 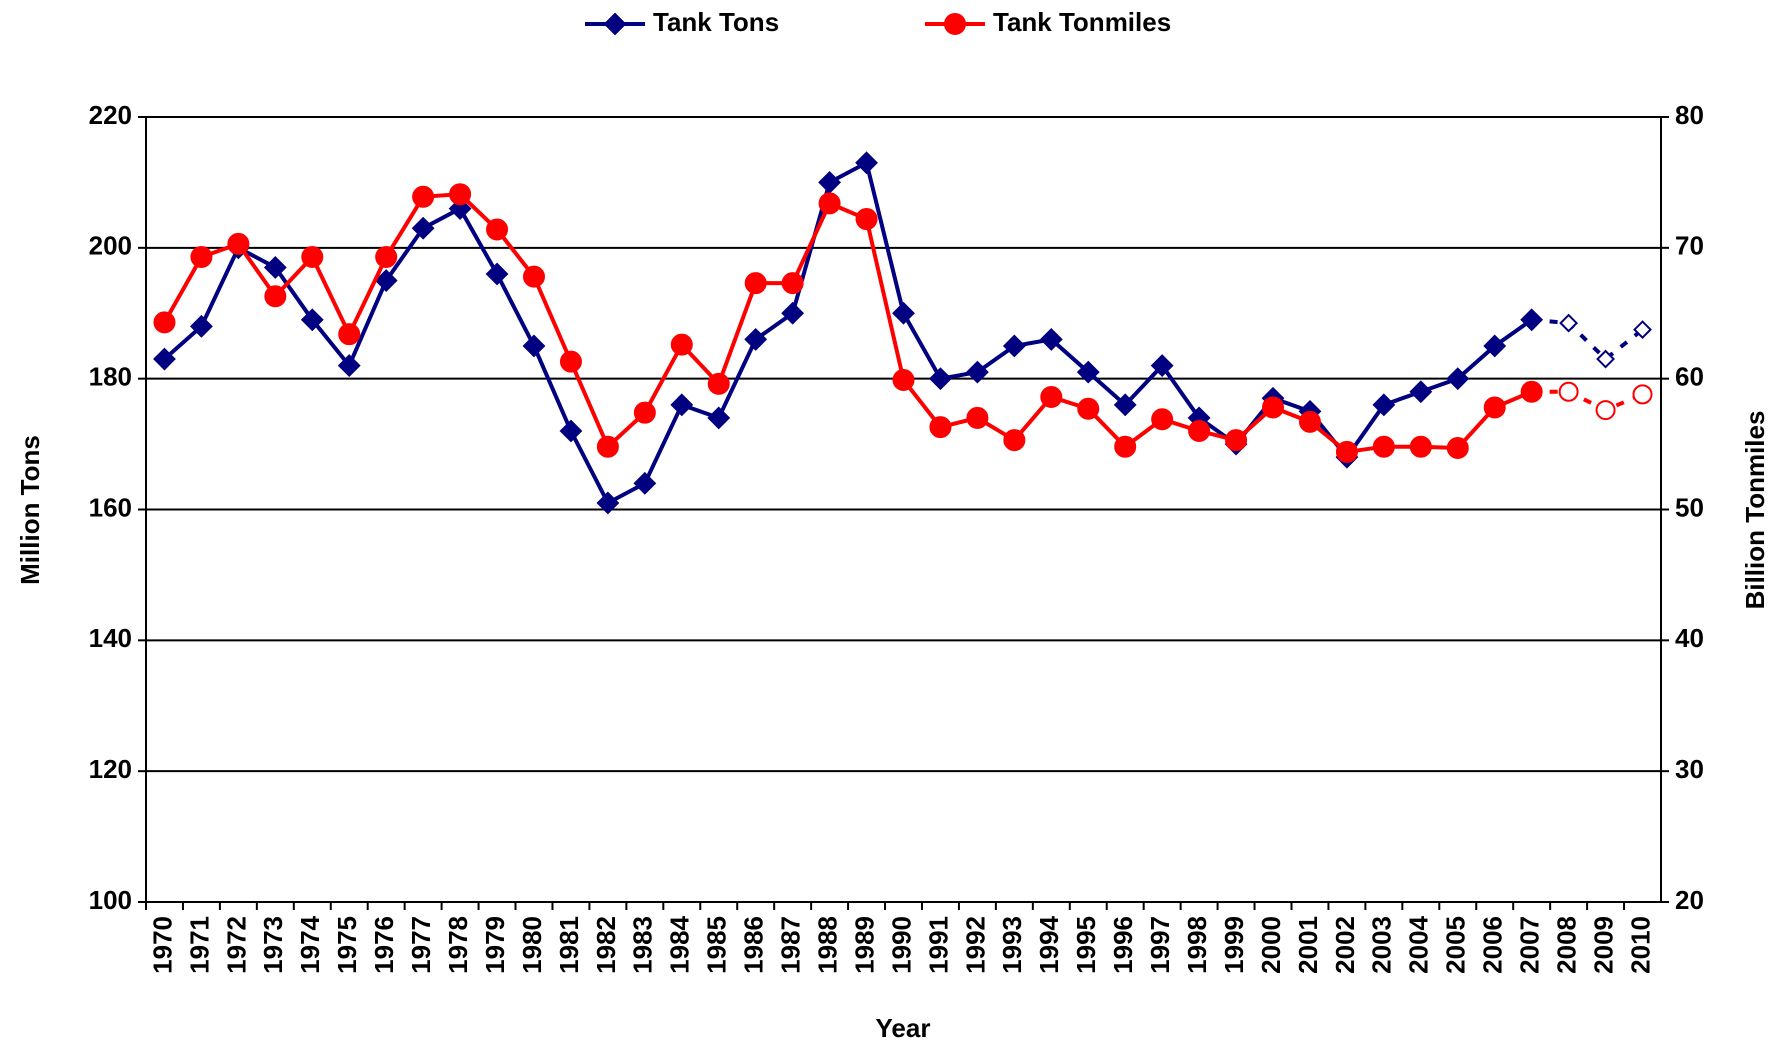 I want to click on x-tick-label: 2004, so click(x=1419, y=944).